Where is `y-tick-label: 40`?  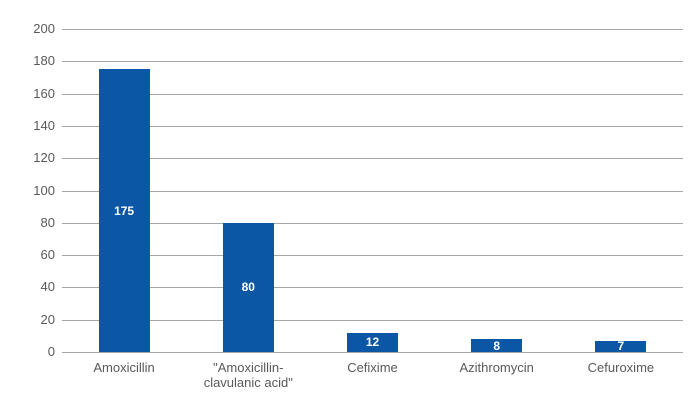 y-tick-label: 40 is located at coordinates (47, 287).